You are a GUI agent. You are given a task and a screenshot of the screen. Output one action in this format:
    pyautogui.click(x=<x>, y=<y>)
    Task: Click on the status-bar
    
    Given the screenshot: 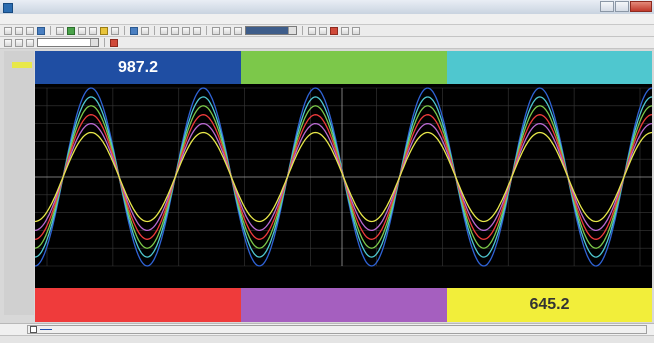 What is the action you would take?
    pyautogui.click(x=327, y=339)
    